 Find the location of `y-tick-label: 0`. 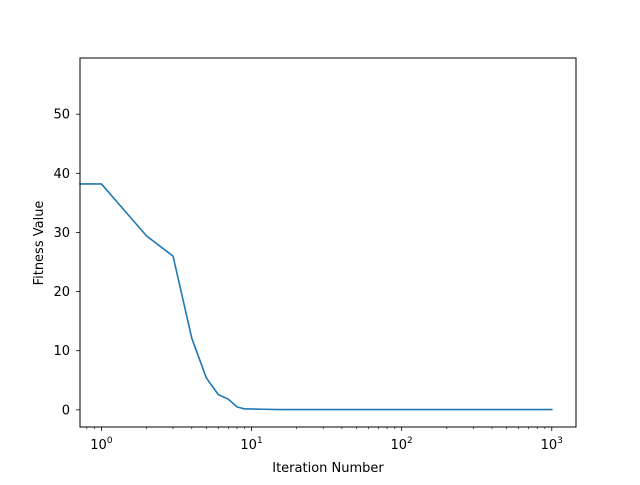

y-tick-label: 0 is located at coordinates (66, 410).